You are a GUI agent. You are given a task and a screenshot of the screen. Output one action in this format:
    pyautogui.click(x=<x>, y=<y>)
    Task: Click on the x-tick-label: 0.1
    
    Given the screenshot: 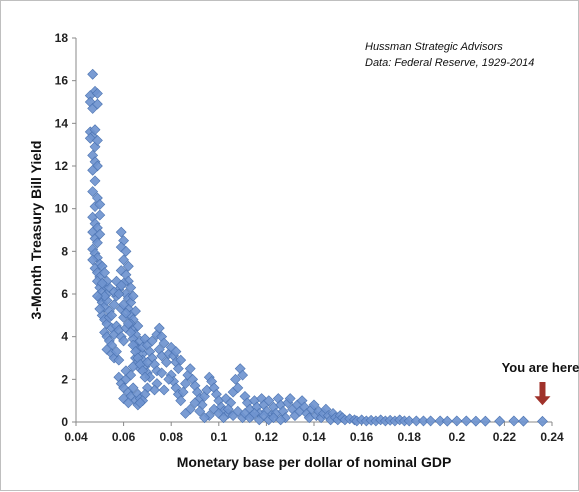 What is the action you would take?
    pyautogui.click(x=218, y=437)
    